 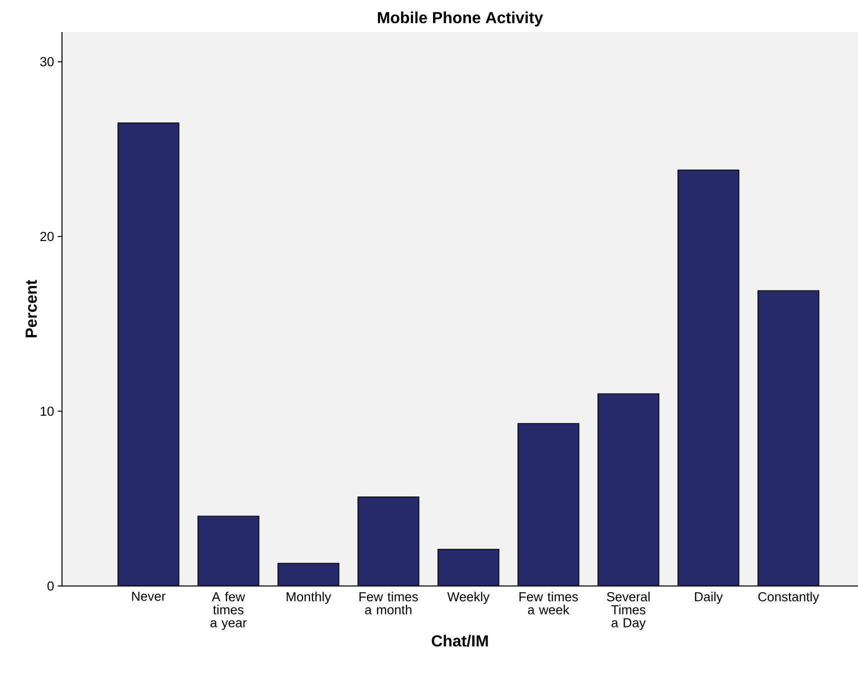 I want to click on x-tick-label: Constantly, so click(x=789, y=598).